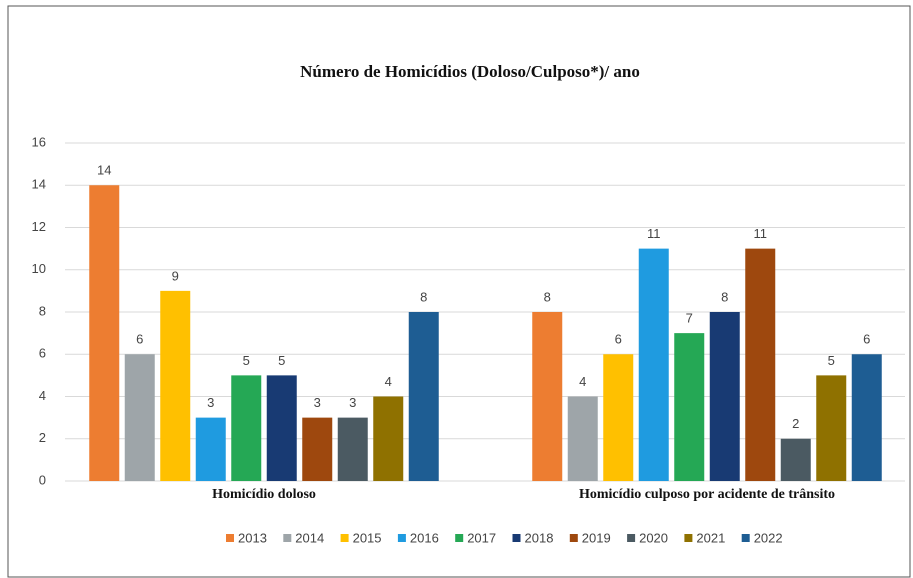  Describe the element at coordinates (653, 537) in the screenshot. I see `legend-label: 2020` at that location.